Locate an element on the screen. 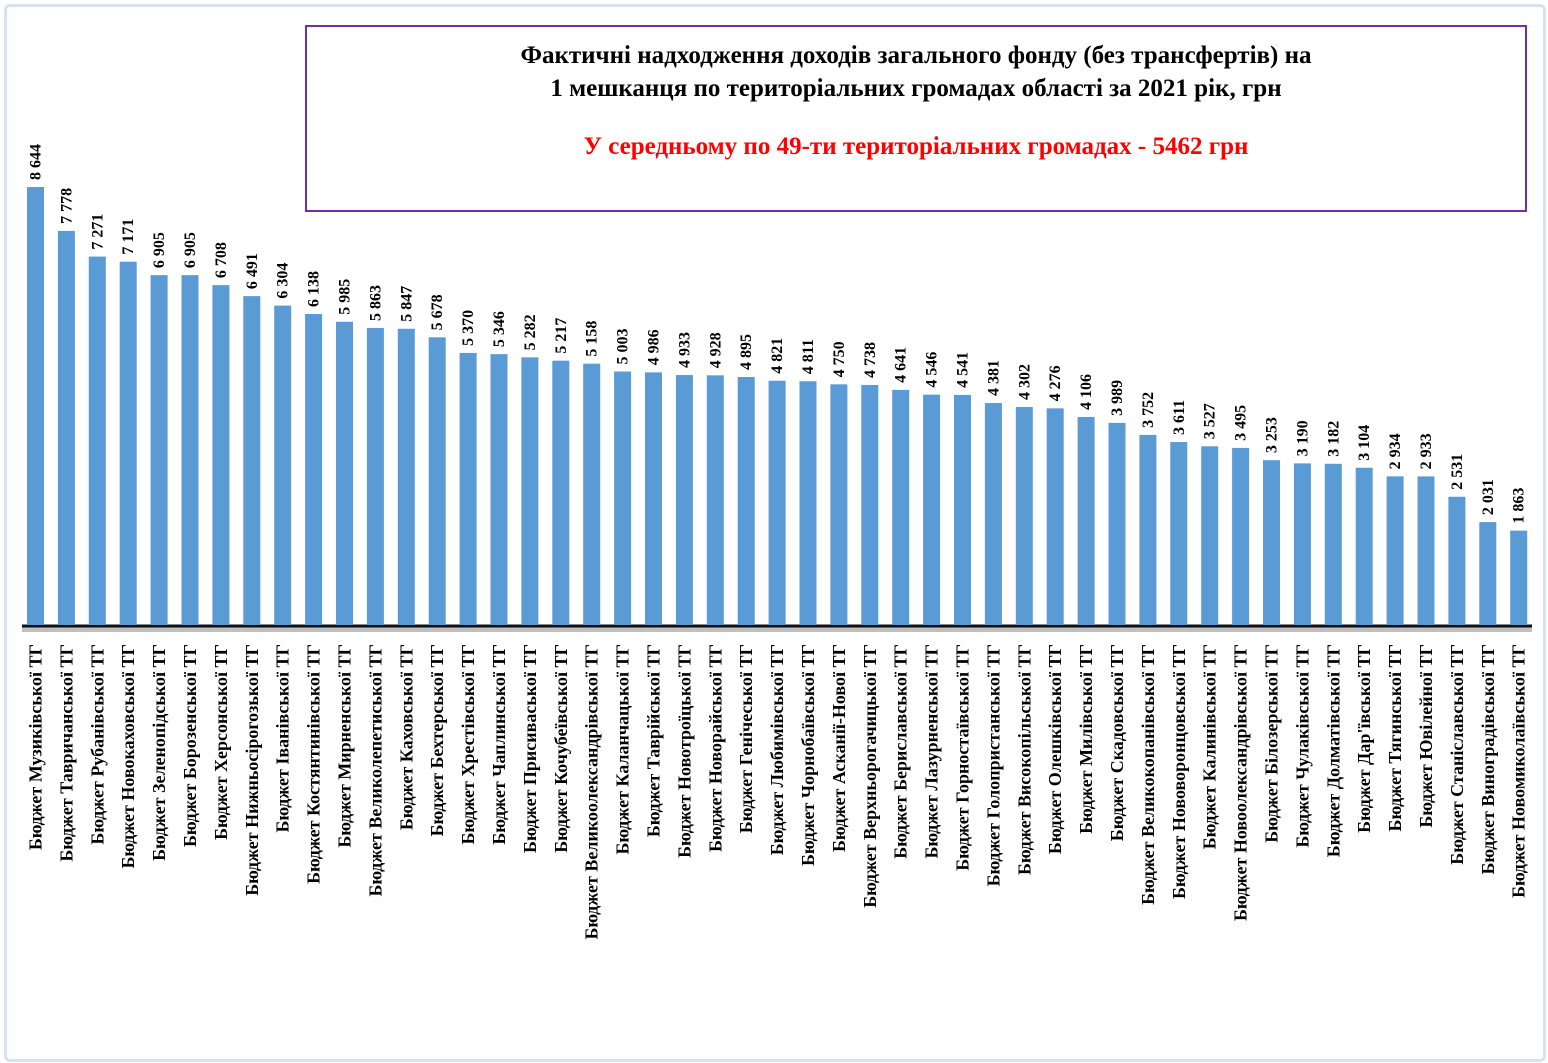 The image size is (1548, 1063). category-label: Бюджет Ювілейної ТГ is located at coordinates (1426, 736).